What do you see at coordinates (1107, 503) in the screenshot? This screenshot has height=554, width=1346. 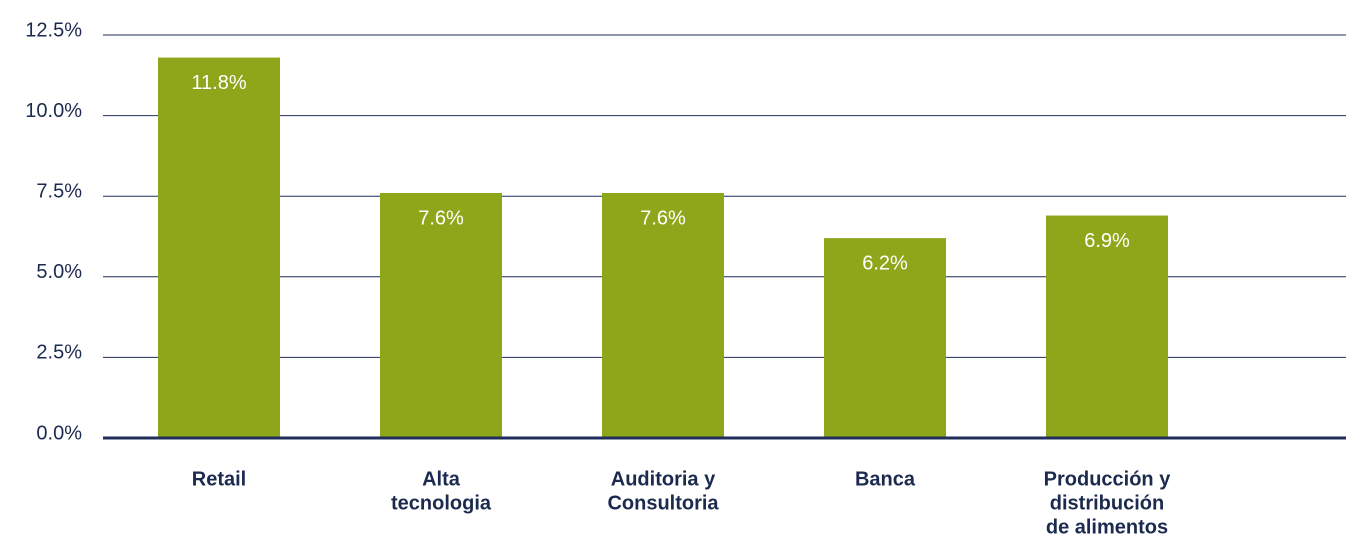 I see `x-tick-label: distribución` at bounding box center [1107, 503].